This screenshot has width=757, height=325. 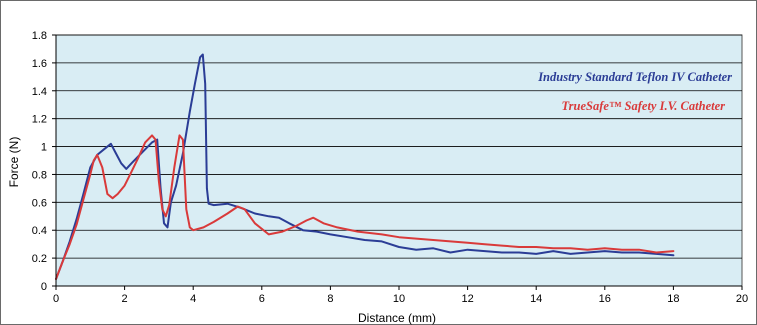 I want to click on x-tick-label-4: 8, so click(x=330, y=299).